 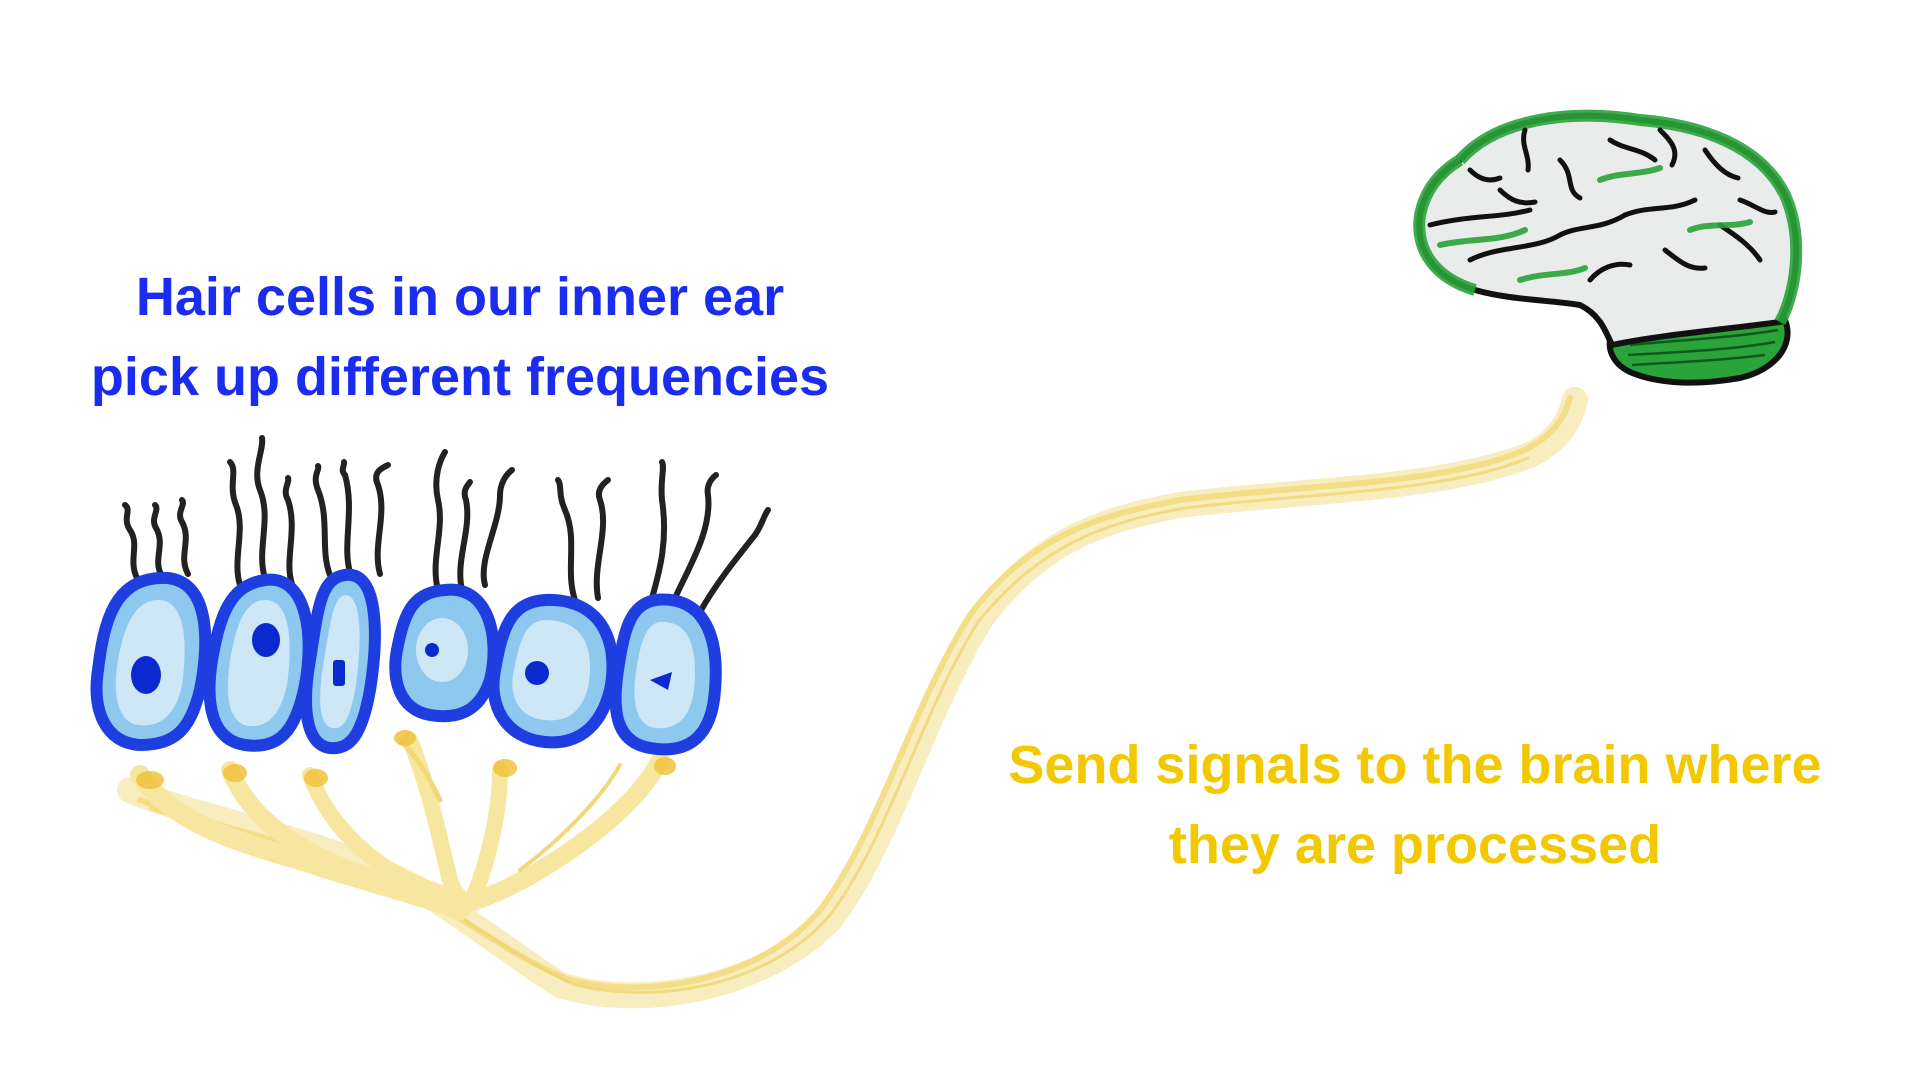 What do you see at coordinates (460, 297) in the screenshot?
I see `hair-cells-caption-line1: Hair cells in our inner ear` at bounding box center [460, 297].